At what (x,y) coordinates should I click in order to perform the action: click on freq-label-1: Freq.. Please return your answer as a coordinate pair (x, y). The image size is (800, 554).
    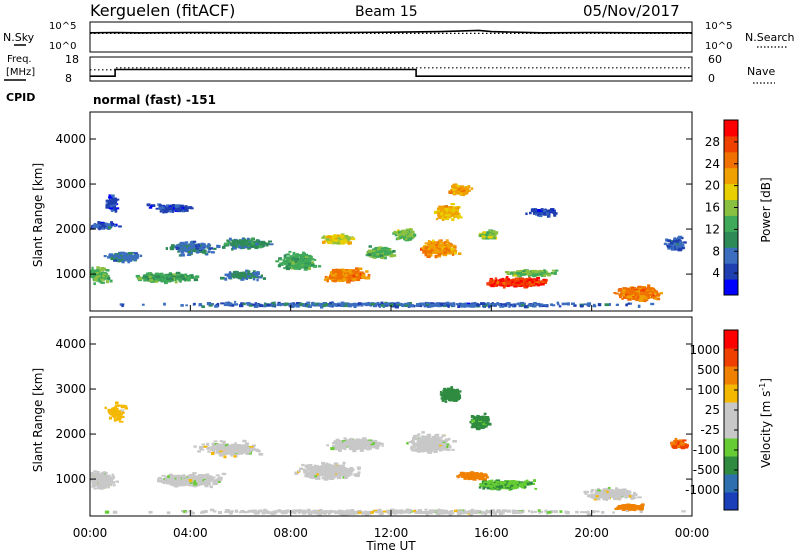
    Looking at the image, I should click on (19, 59).